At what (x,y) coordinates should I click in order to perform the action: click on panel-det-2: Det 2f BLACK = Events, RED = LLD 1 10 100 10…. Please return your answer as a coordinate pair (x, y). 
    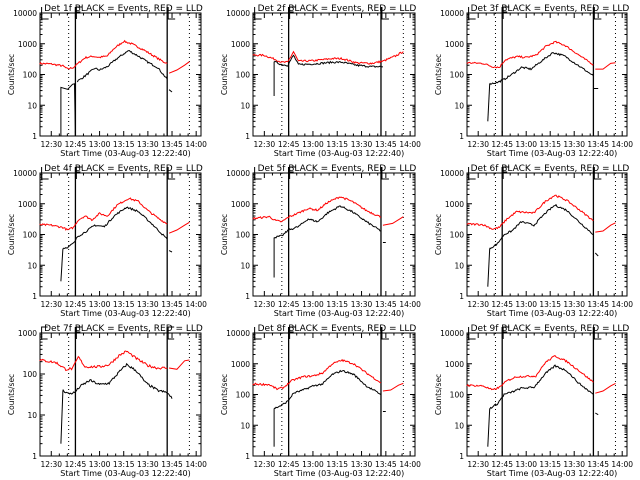
    Looking at the image, I should click on (320, 81).